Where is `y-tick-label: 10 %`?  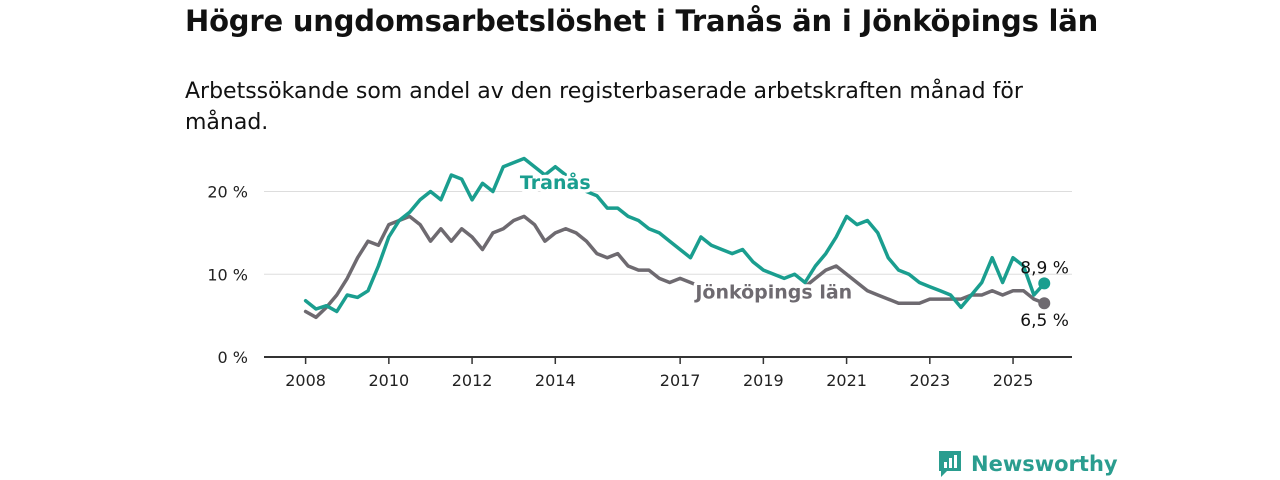
y-tick-label: 10 % is located at coordinates (227, 274).